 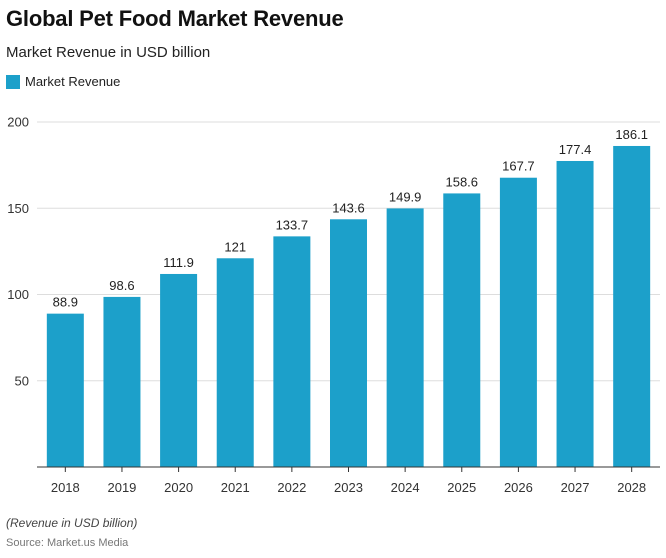 What do you see at coordinates (22, 380) in the screenshot?
I see `y-tick-label: 50` at bounding box center [22, 380].